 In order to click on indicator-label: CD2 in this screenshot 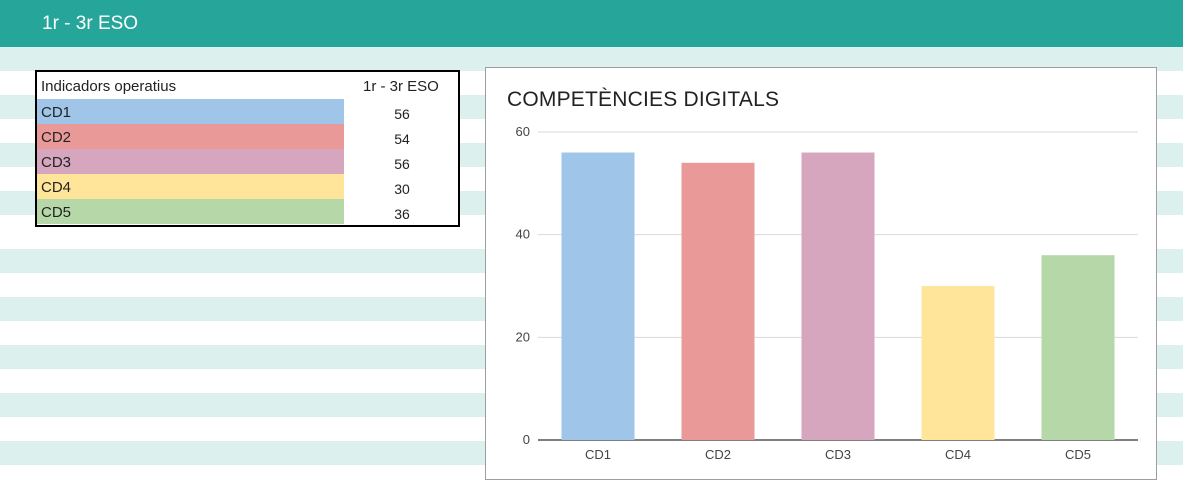, I will do `click(190, 136)`.